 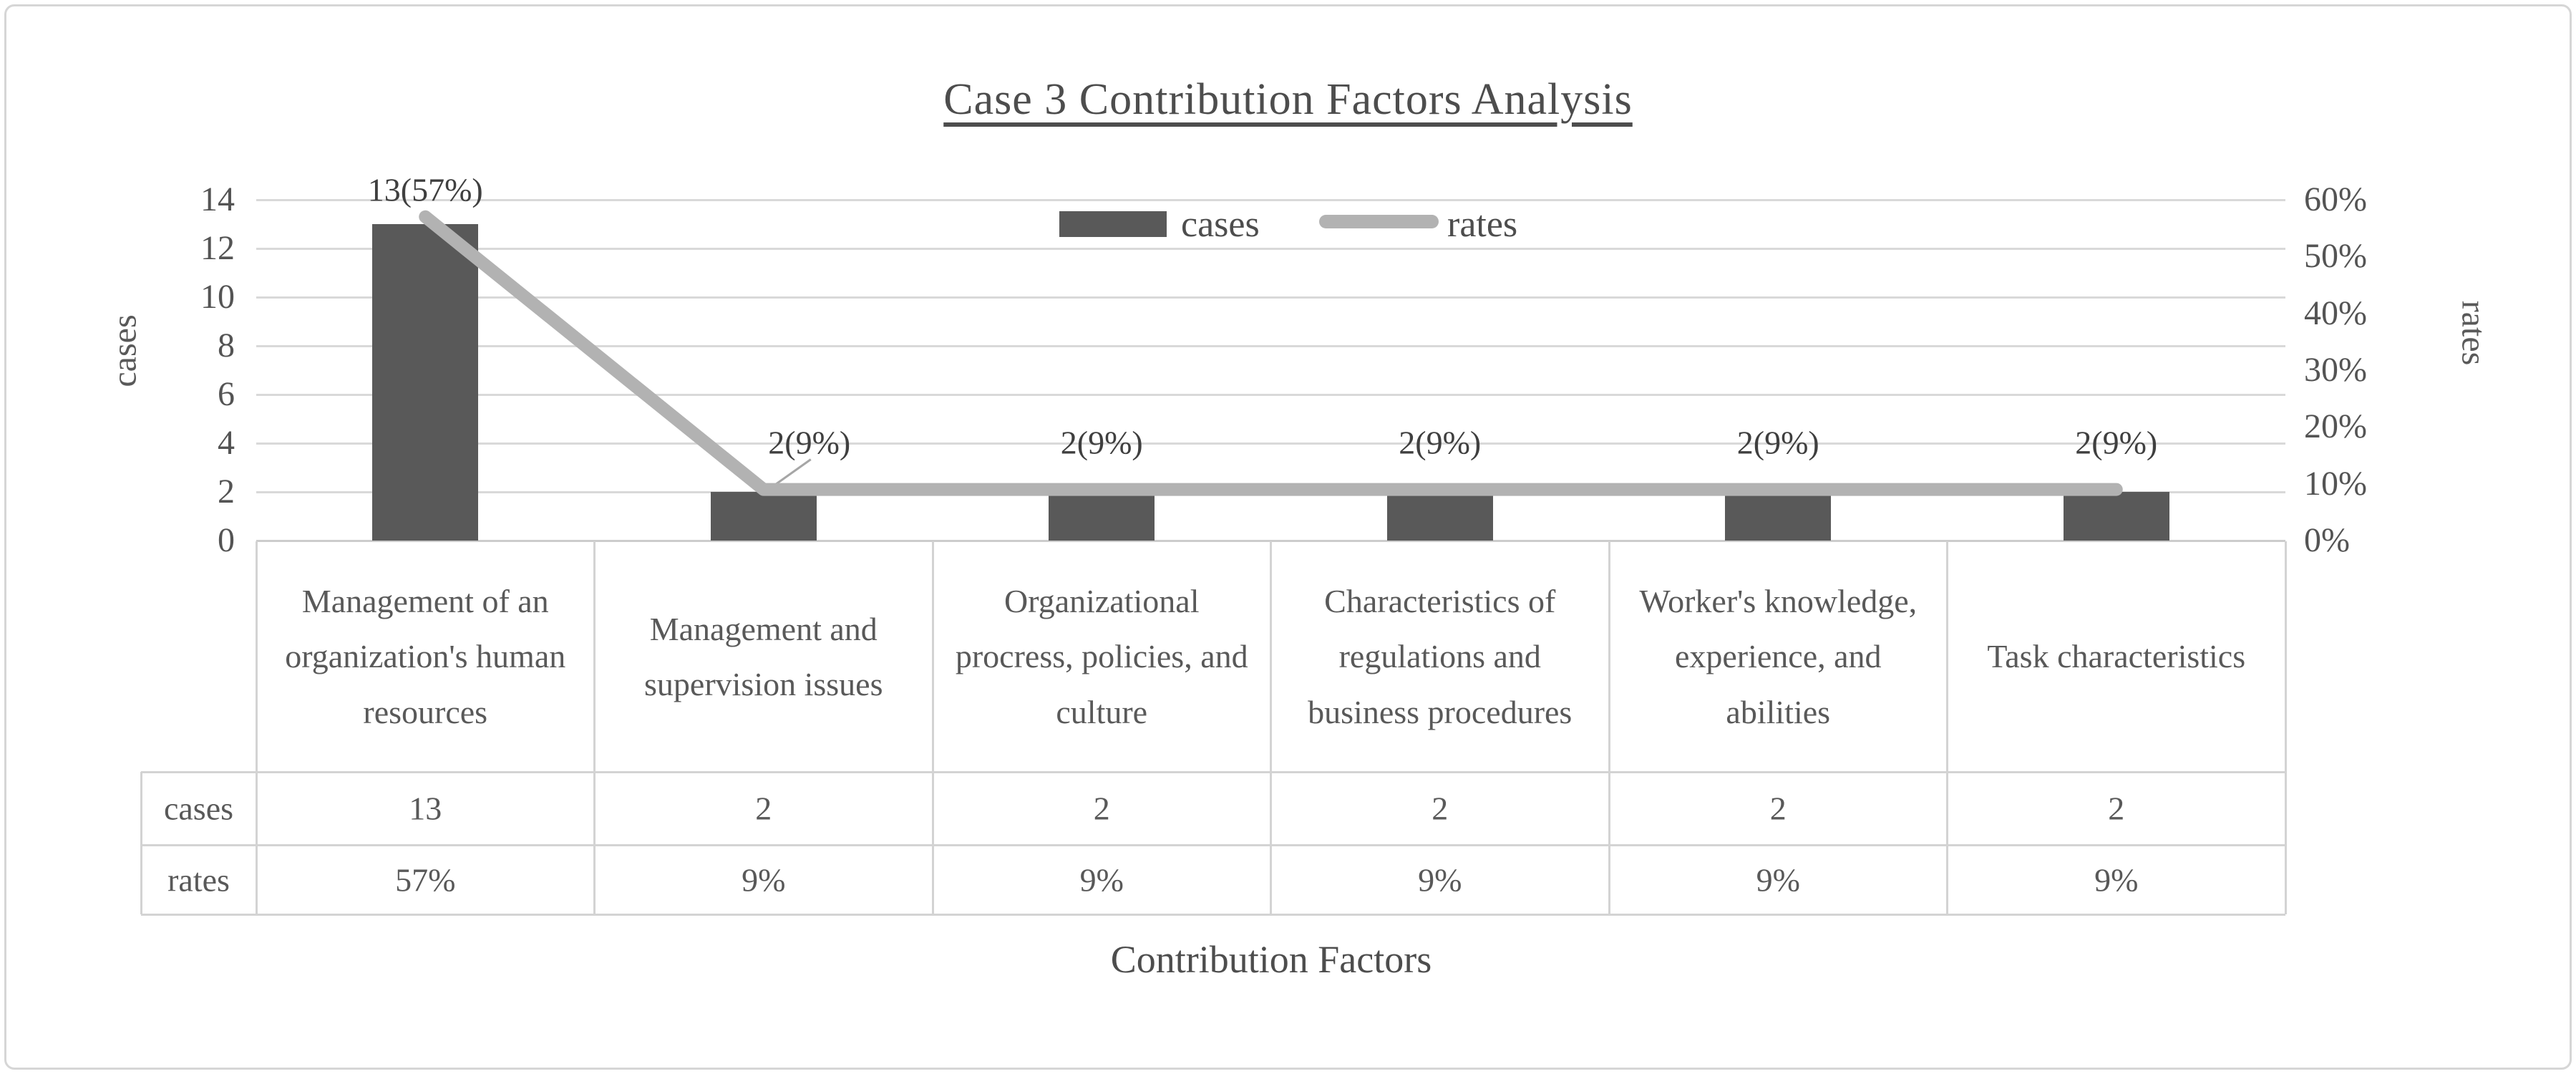 What do you see at coordinates (226, 345) in the screenshot?
I see `left-axis-tick: 8` at bounding box center [226, 345].